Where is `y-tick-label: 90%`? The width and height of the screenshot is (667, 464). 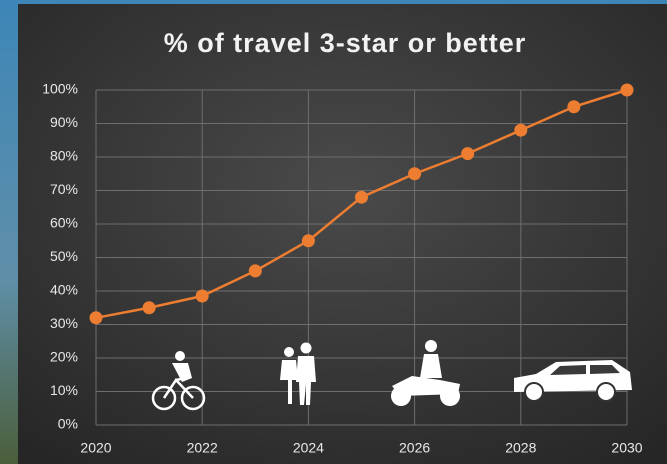
y-tick-label: 90% is located at coordinates (64, 122).